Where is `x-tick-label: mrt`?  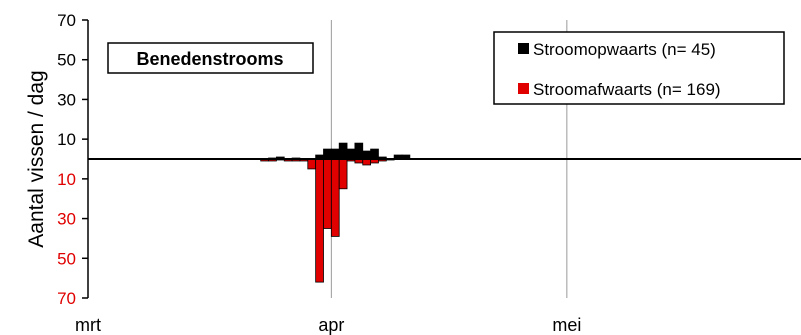 x-tick-label: mrt is located at coordinates (88, 325).